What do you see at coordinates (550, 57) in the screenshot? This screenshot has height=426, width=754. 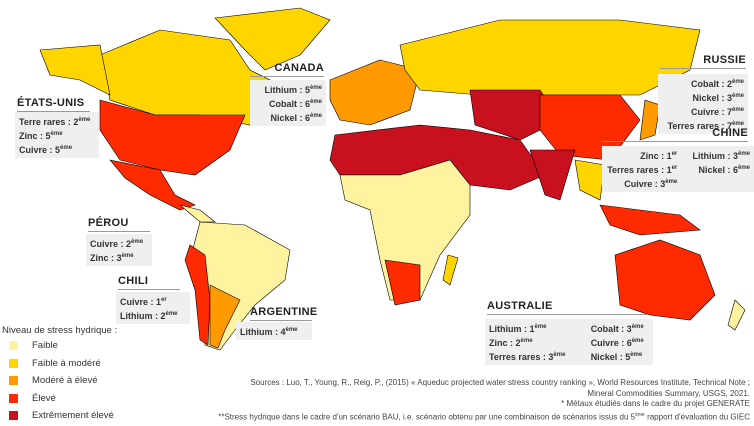 I see `russia` at bounding box center [550, 57].